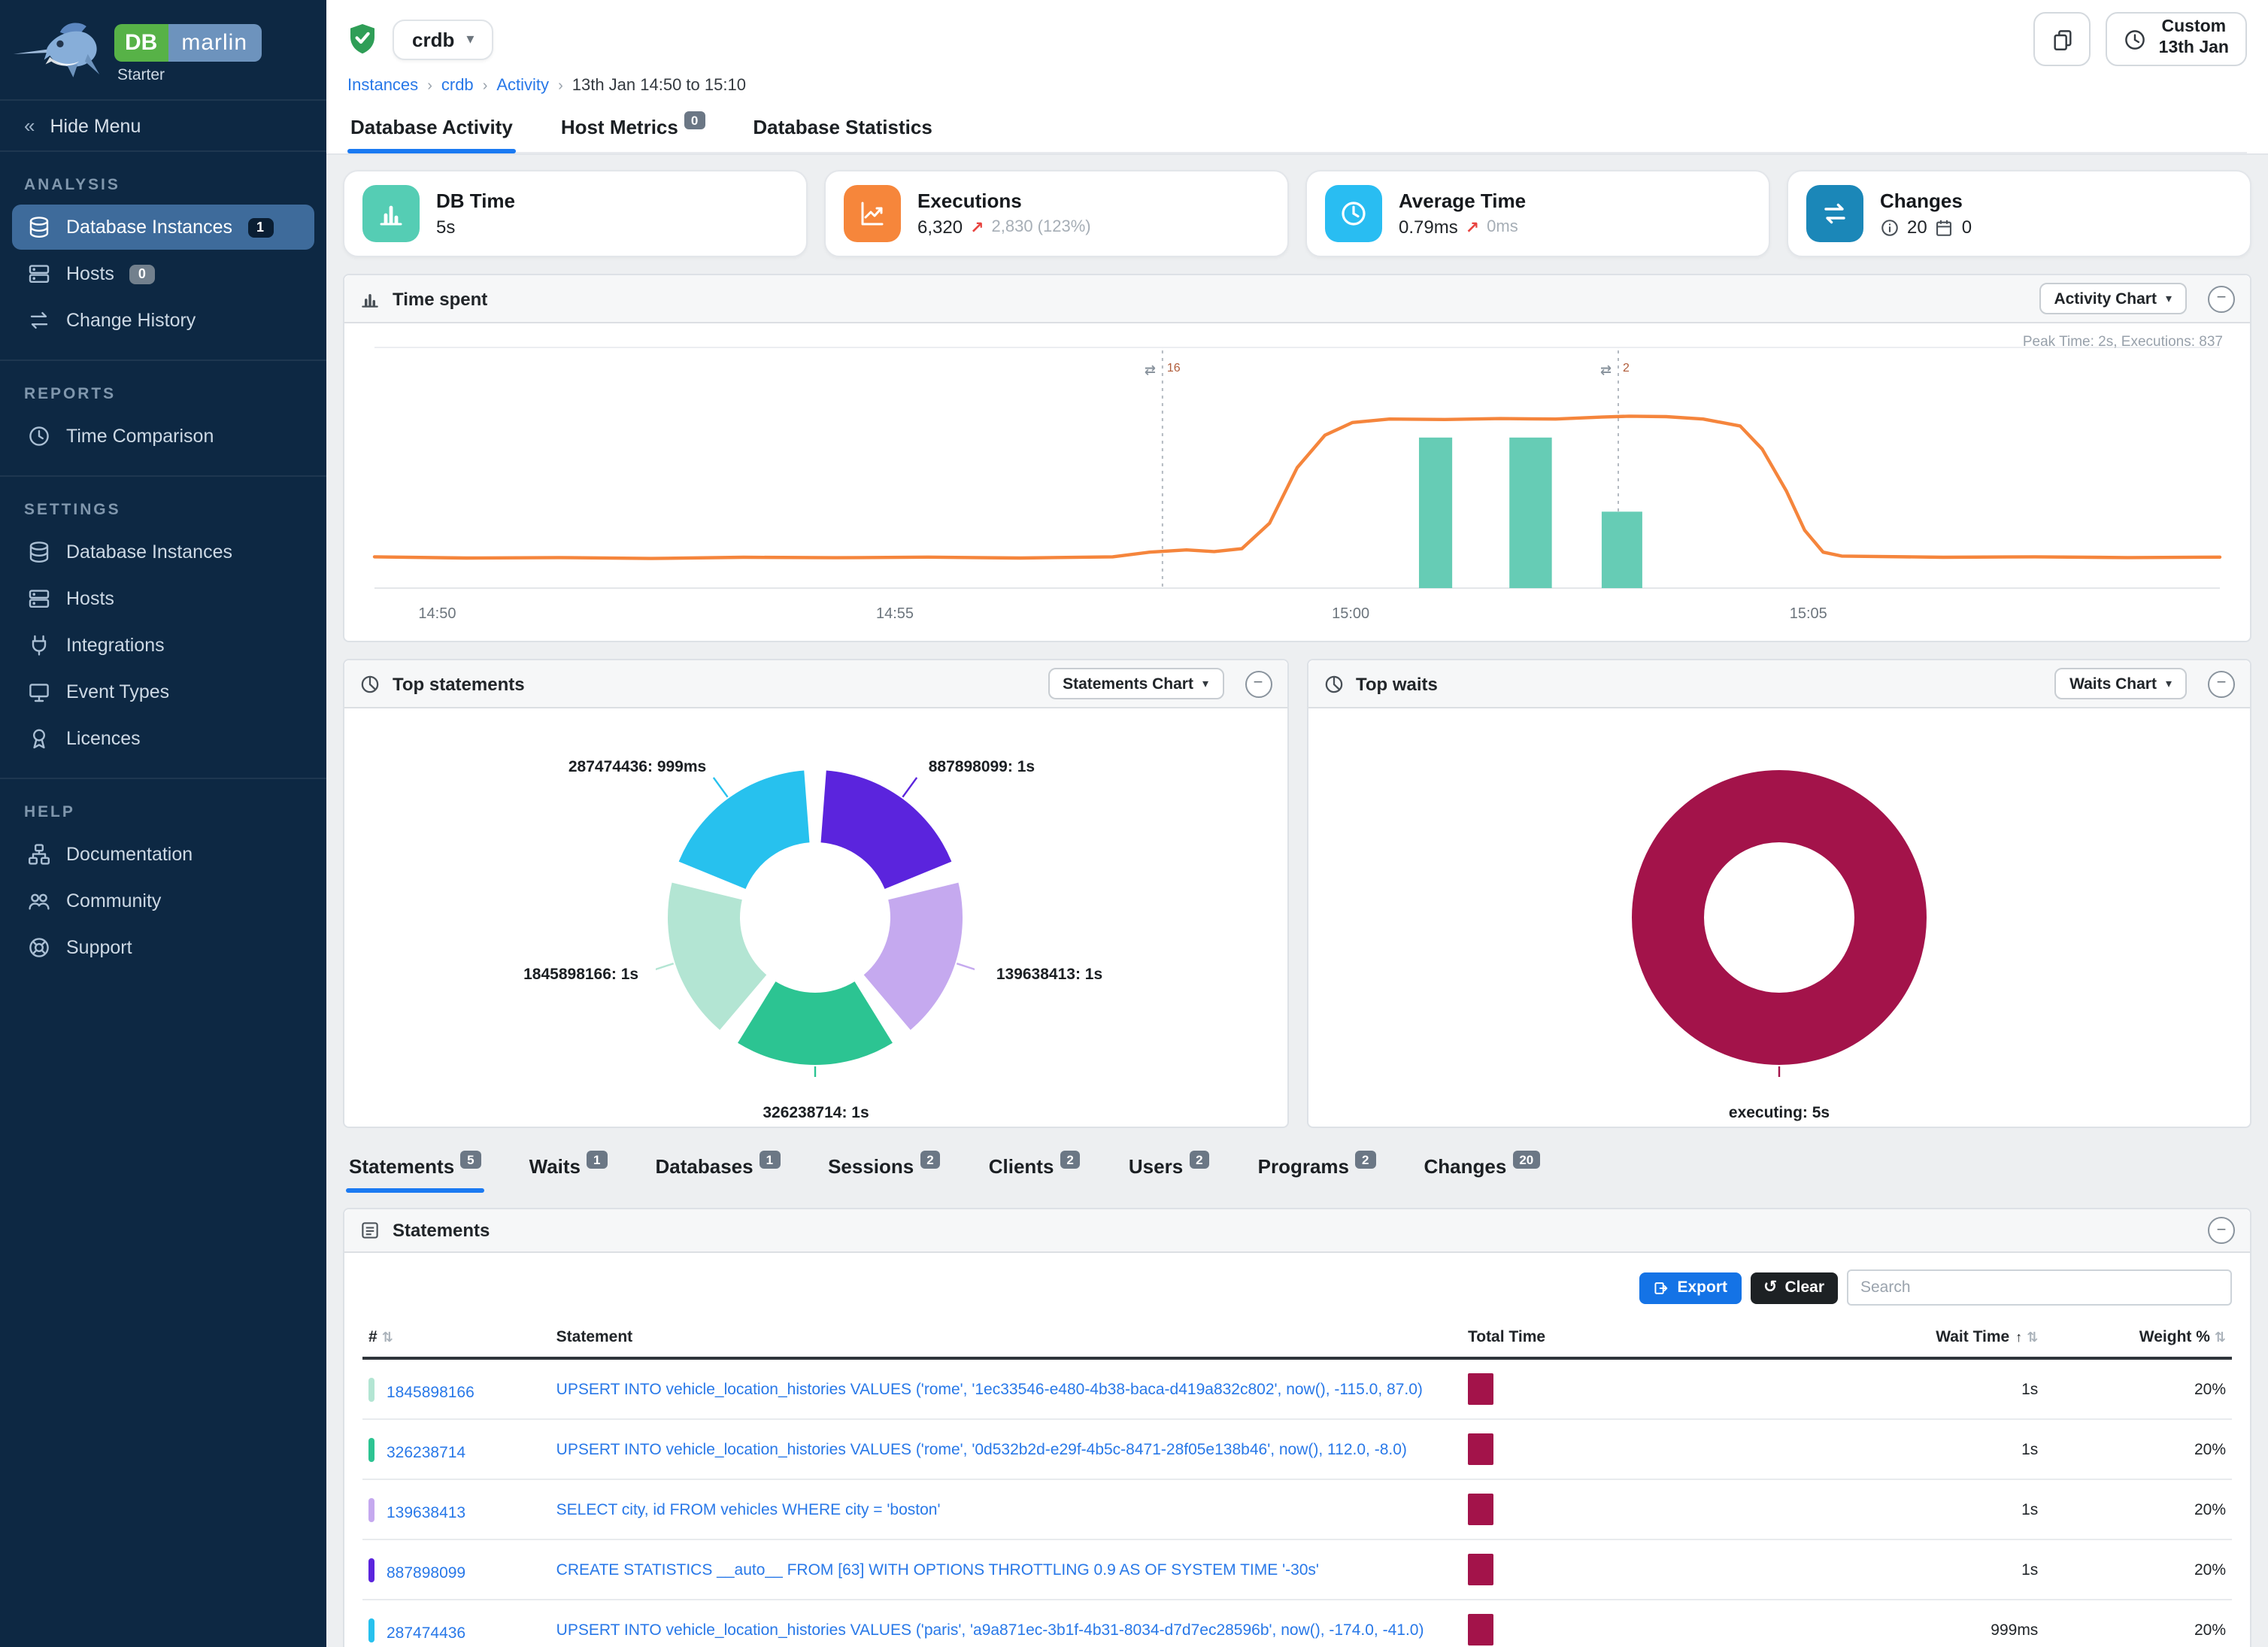 This screenshot has height=1647, width=2268. What do you see at coordinates (163, 691) in the screenshot?
I see `sidebar-item-event-types: Event Types` at bounding box center [163, 691].